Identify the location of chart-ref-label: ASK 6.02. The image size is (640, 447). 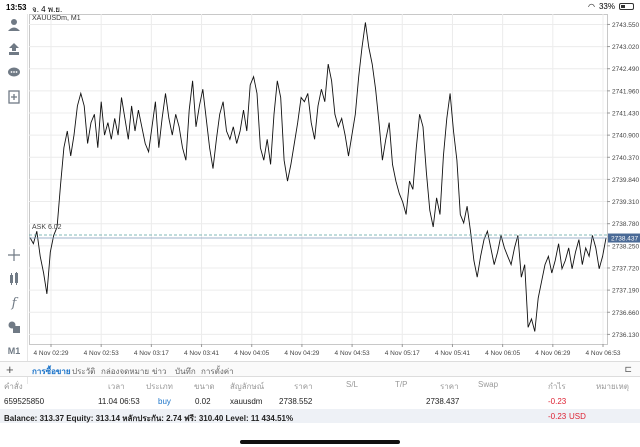
(47, 227).